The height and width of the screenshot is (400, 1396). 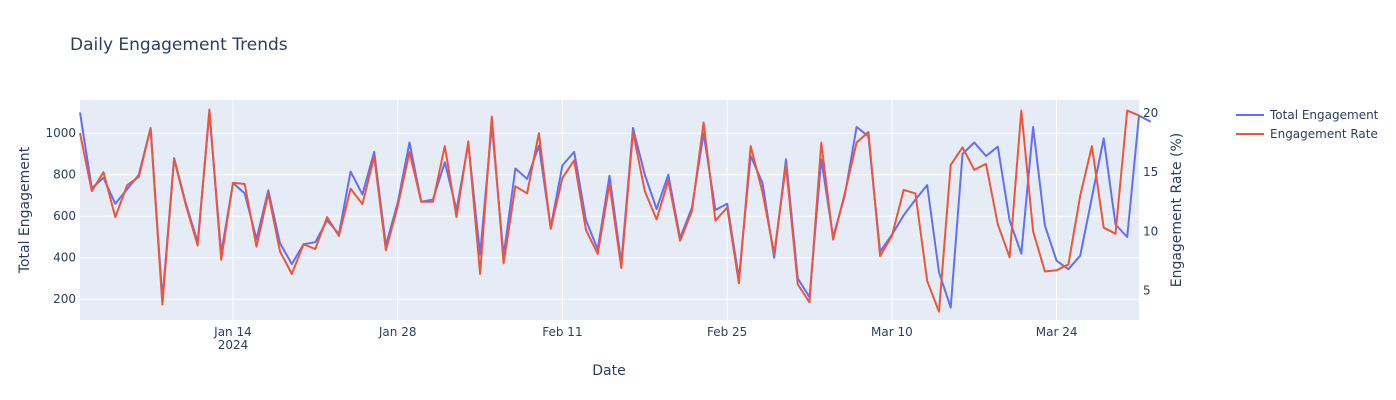 What do you see at coordinates (1150, 231) in the screenshot?
I see `y2-tick-label: 10` at bounding box center [1150, 231].